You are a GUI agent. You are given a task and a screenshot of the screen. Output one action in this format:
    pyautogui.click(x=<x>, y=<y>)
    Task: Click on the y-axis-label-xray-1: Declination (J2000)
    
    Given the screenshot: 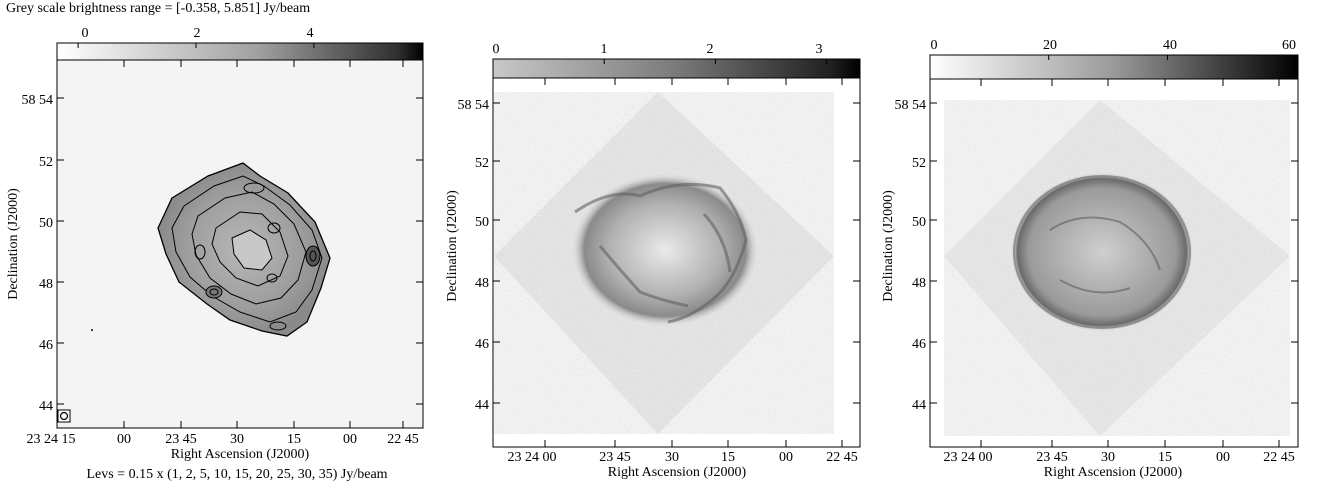 What is the action you would take?
    pyautogui.click(x=452, y=246)
    